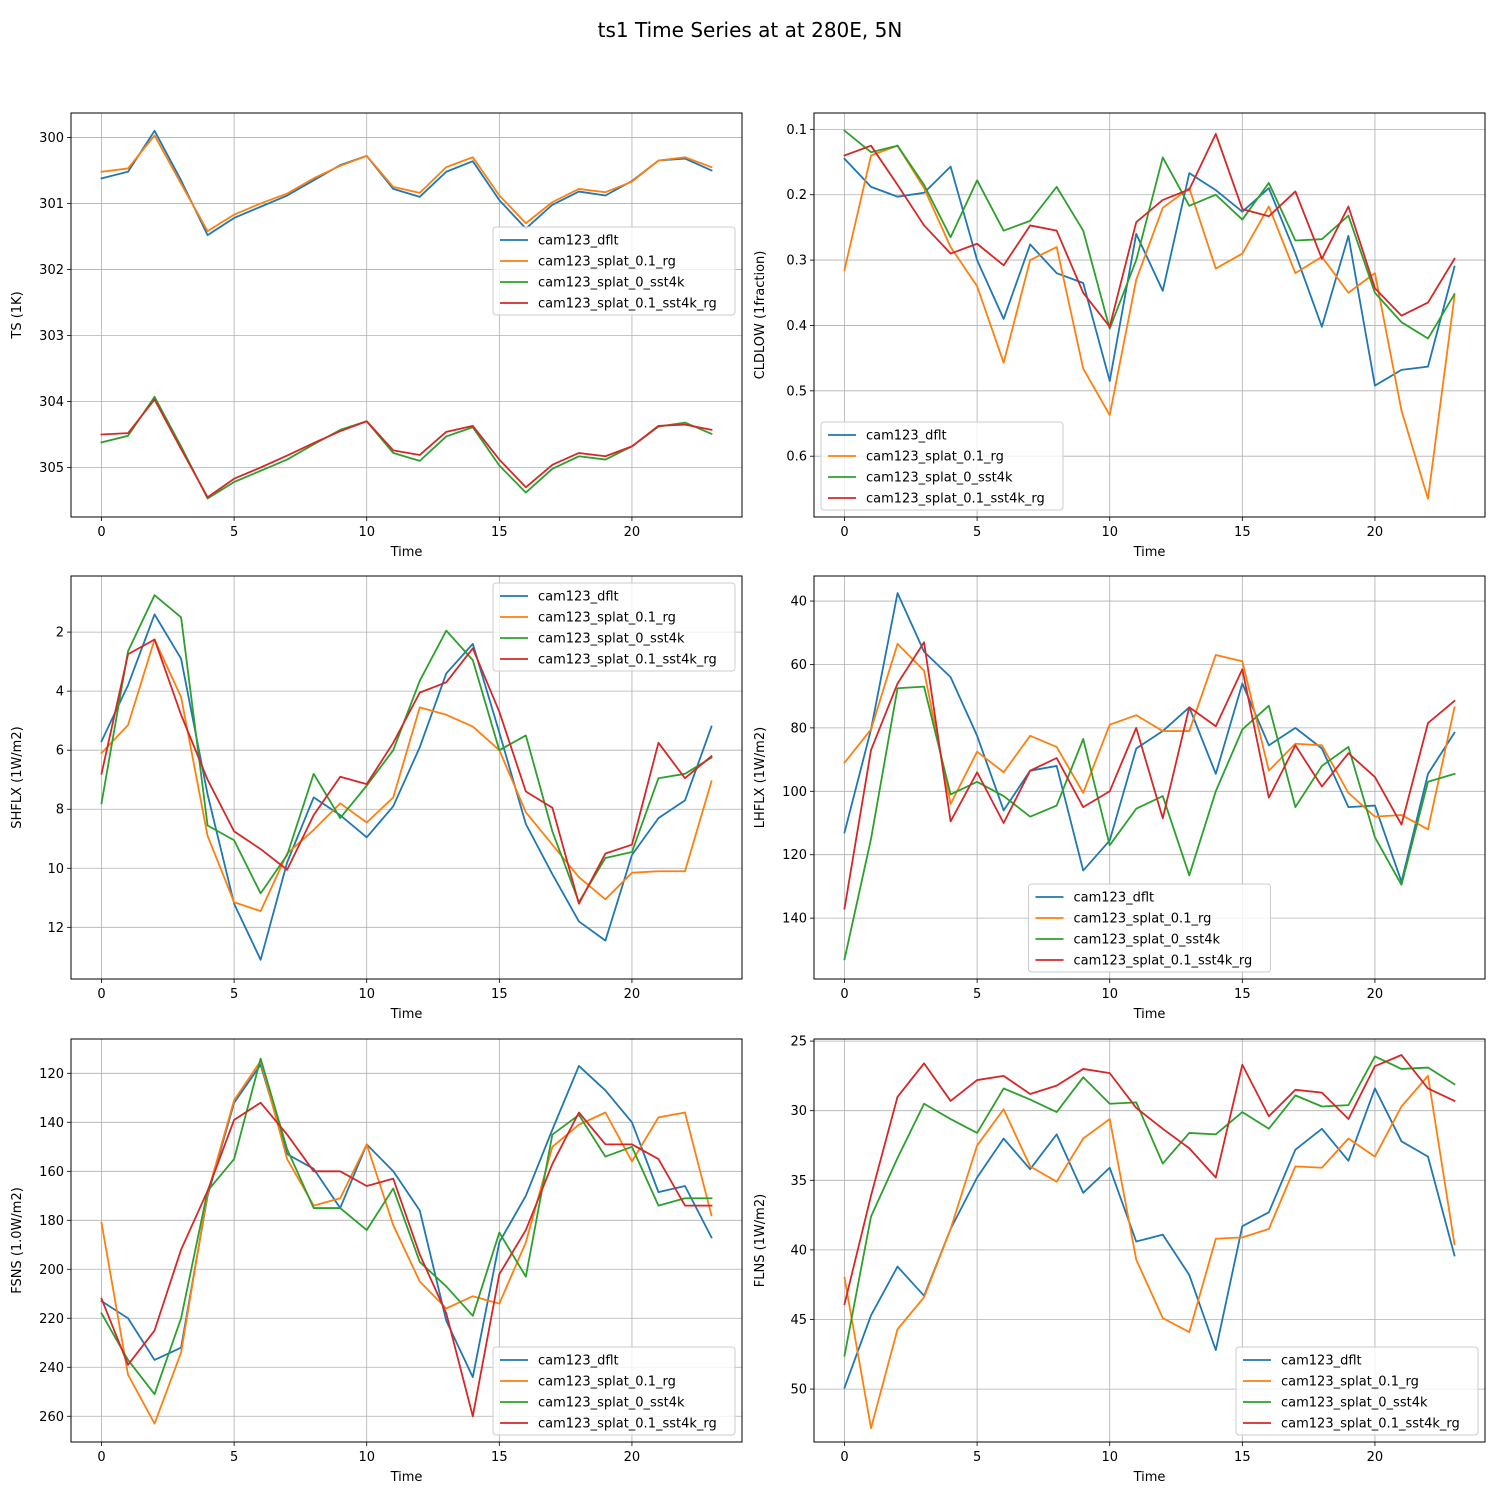 This screenshot has height=1500, width=1500. Describe the element at coordinates (796, 457) in the screenshot. I see `y-tick-label: 0.6` at that location.